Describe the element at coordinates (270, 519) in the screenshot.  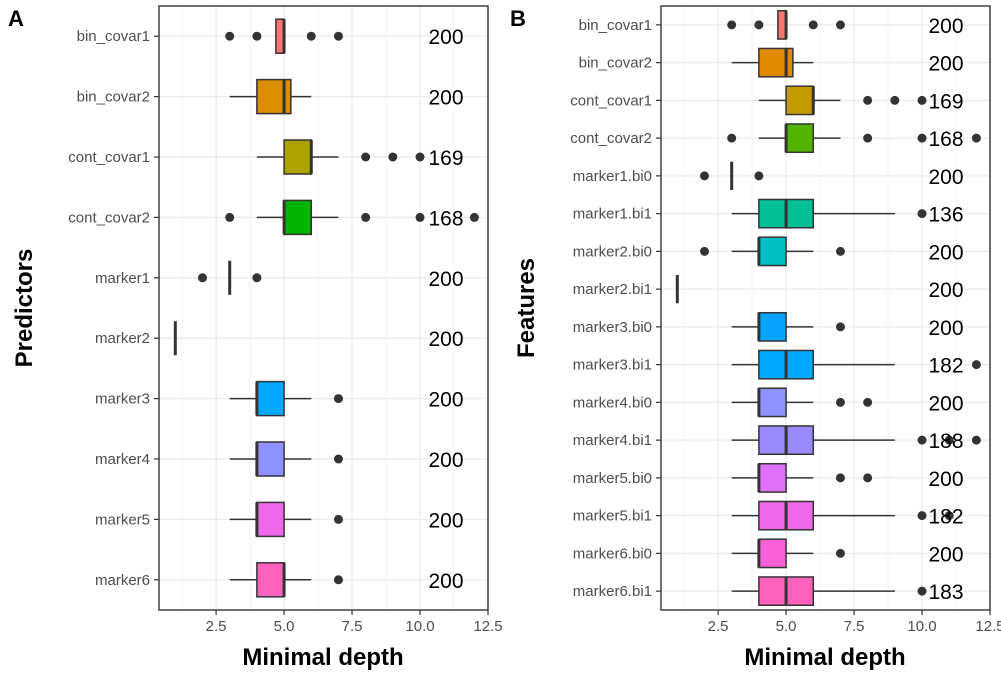
I see `box-marker5` at that location.